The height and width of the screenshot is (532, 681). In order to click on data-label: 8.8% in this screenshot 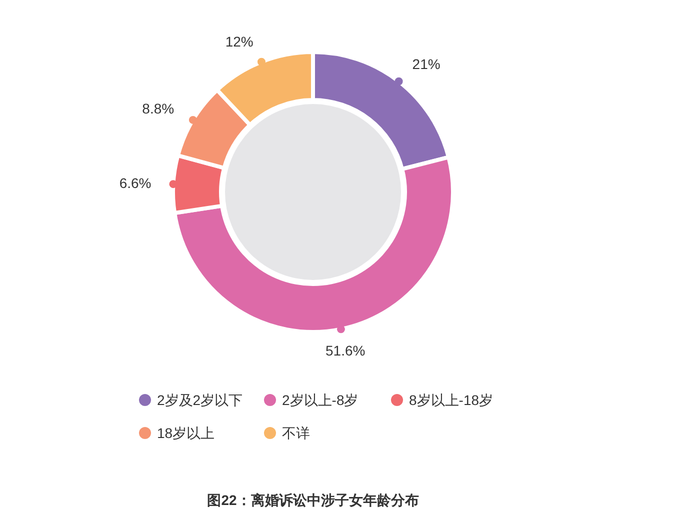, I will do `click(158, 108)`.